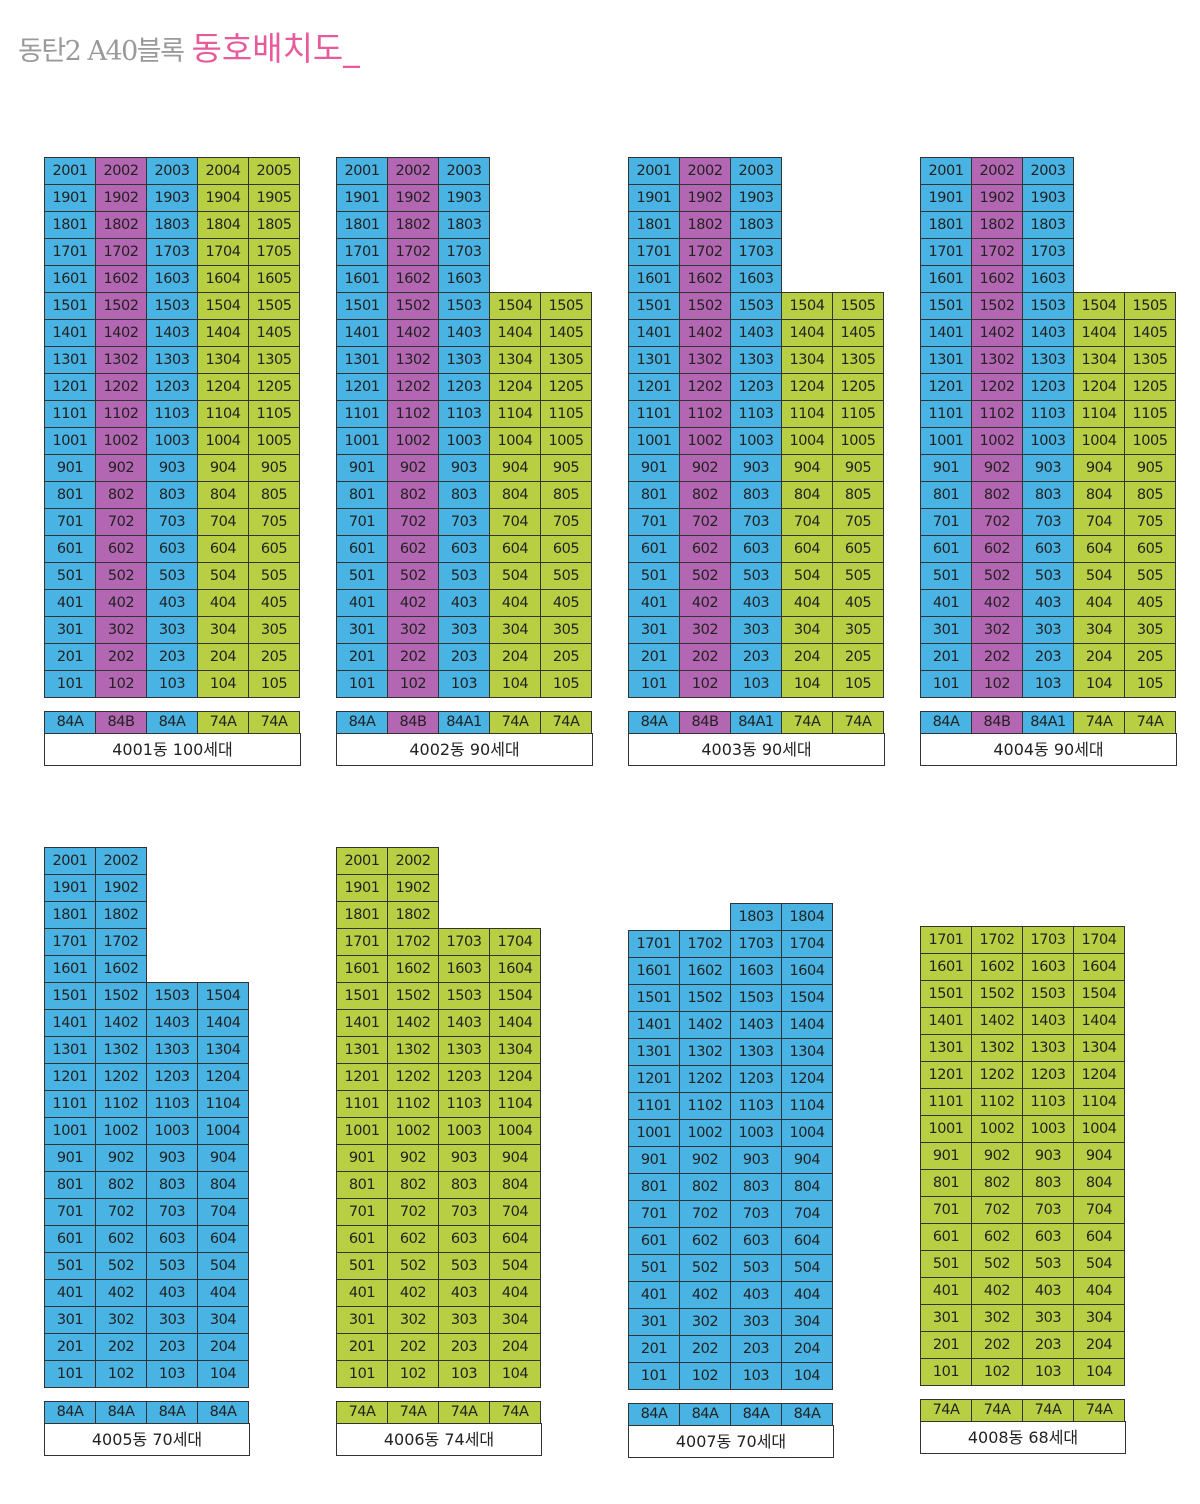 This screenshot has height=1504, width=1200. Describe the element at coordinates (654, 225) in the screenshot. I see `unit-cell: 1801` at that location.